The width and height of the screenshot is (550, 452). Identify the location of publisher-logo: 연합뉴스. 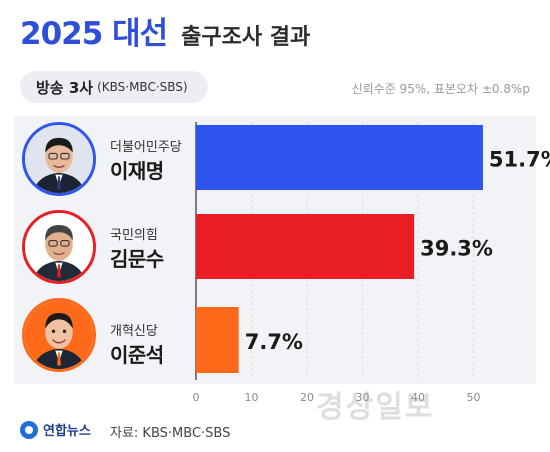
(55, 429).